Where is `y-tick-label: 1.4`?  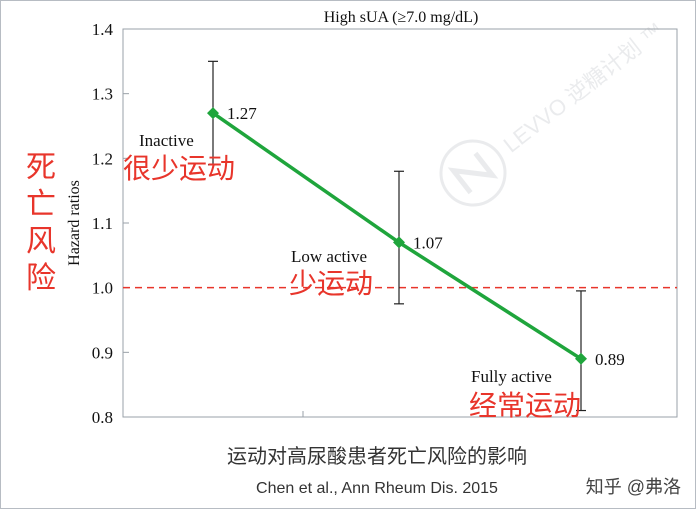 y-tick-label: 1.4 is located at coordinates (103, 29).